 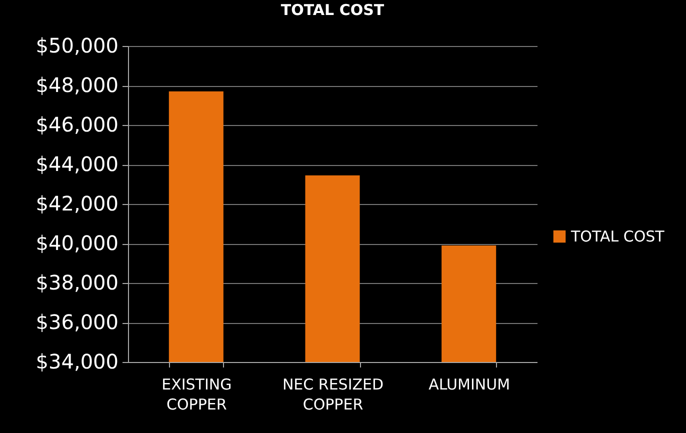 What do you see at coordinates (333, 395) in the screenshot?
I see `x-tick-label: NEC RESIZED COPPER` at bounding box center [333, 395].